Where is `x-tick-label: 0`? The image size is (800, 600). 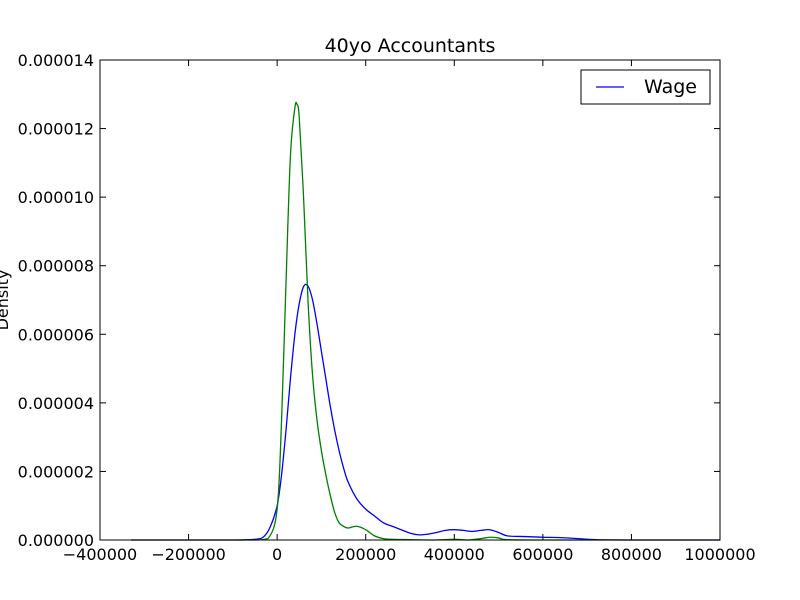 x-tick-label: 0 is located at coordinates (277, 554).